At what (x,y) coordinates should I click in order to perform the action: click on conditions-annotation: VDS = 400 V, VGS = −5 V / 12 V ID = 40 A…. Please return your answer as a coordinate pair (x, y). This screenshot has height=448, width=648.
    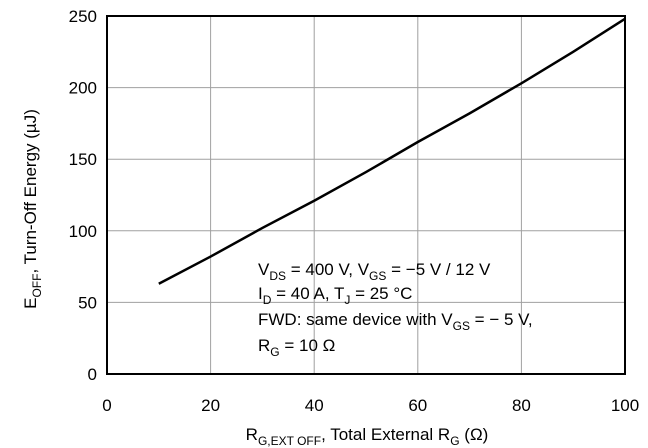
    Looking at the image, I should click on (395, 309).